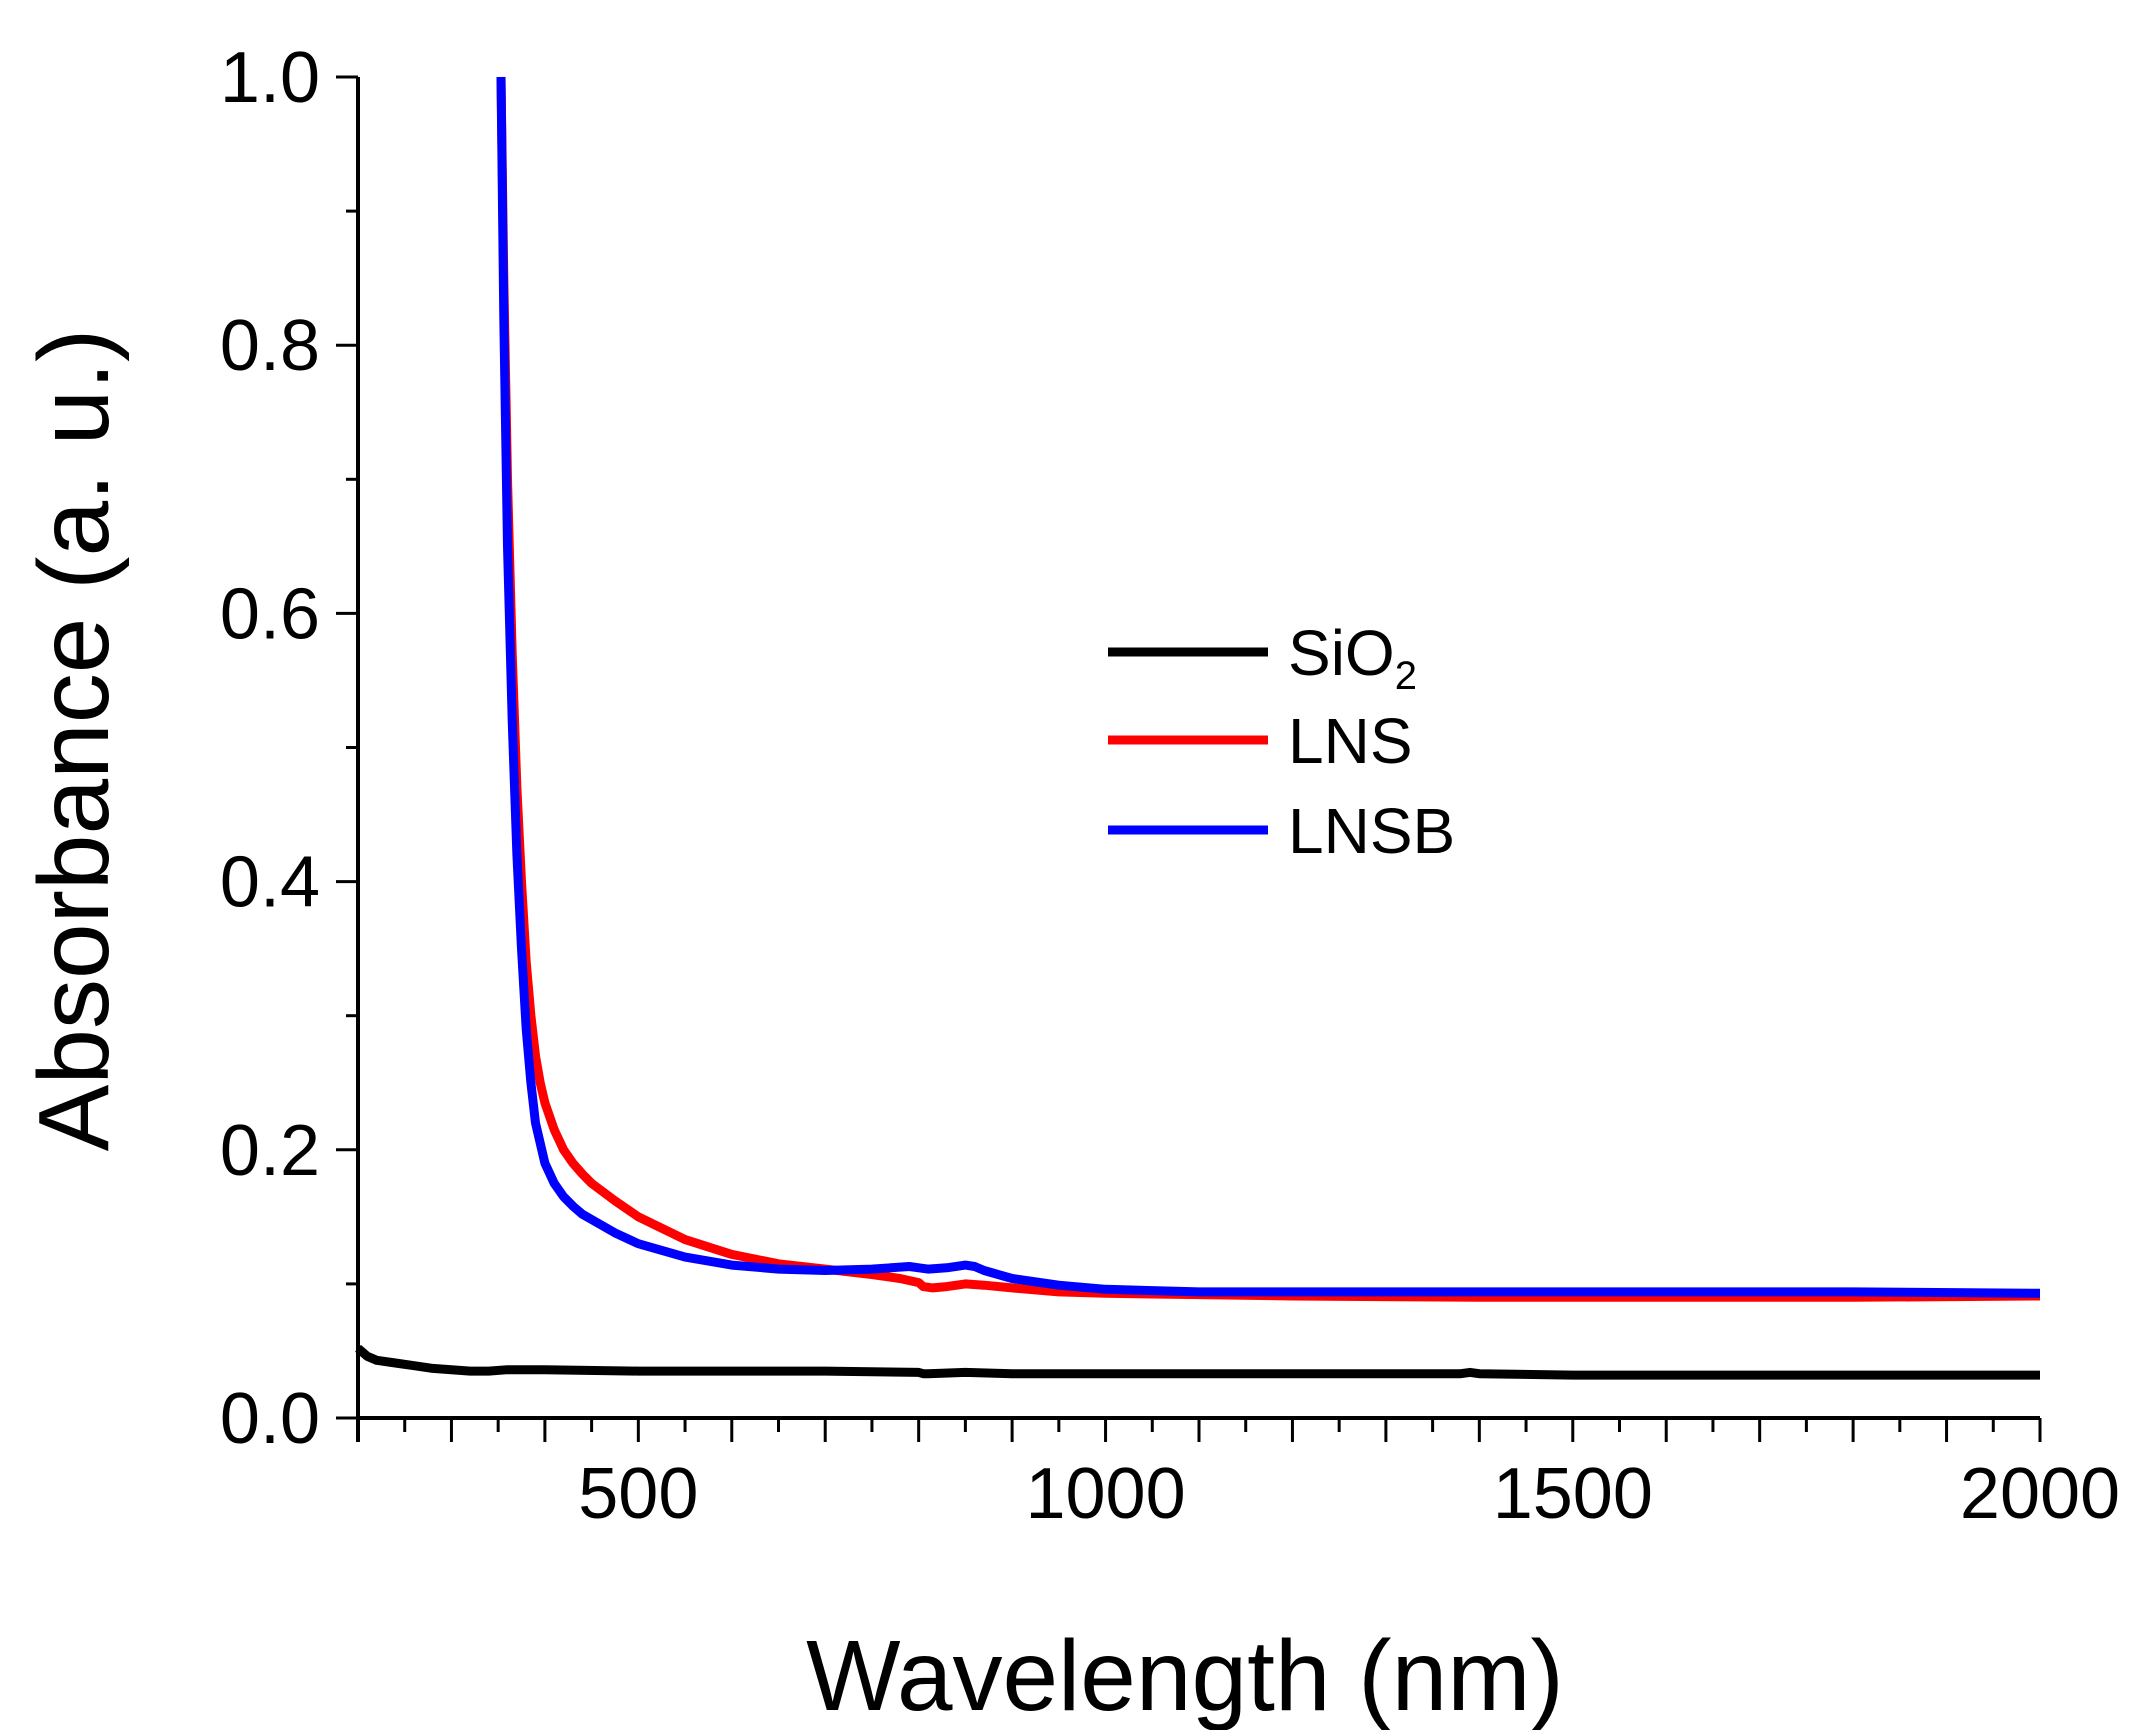 The width and height of the screenshot is (2155, 1730). What do you see at coordinates (270, 78) in the screenshot?
I see `y-tick-label: 1.0` at bounding box center [270, 78].